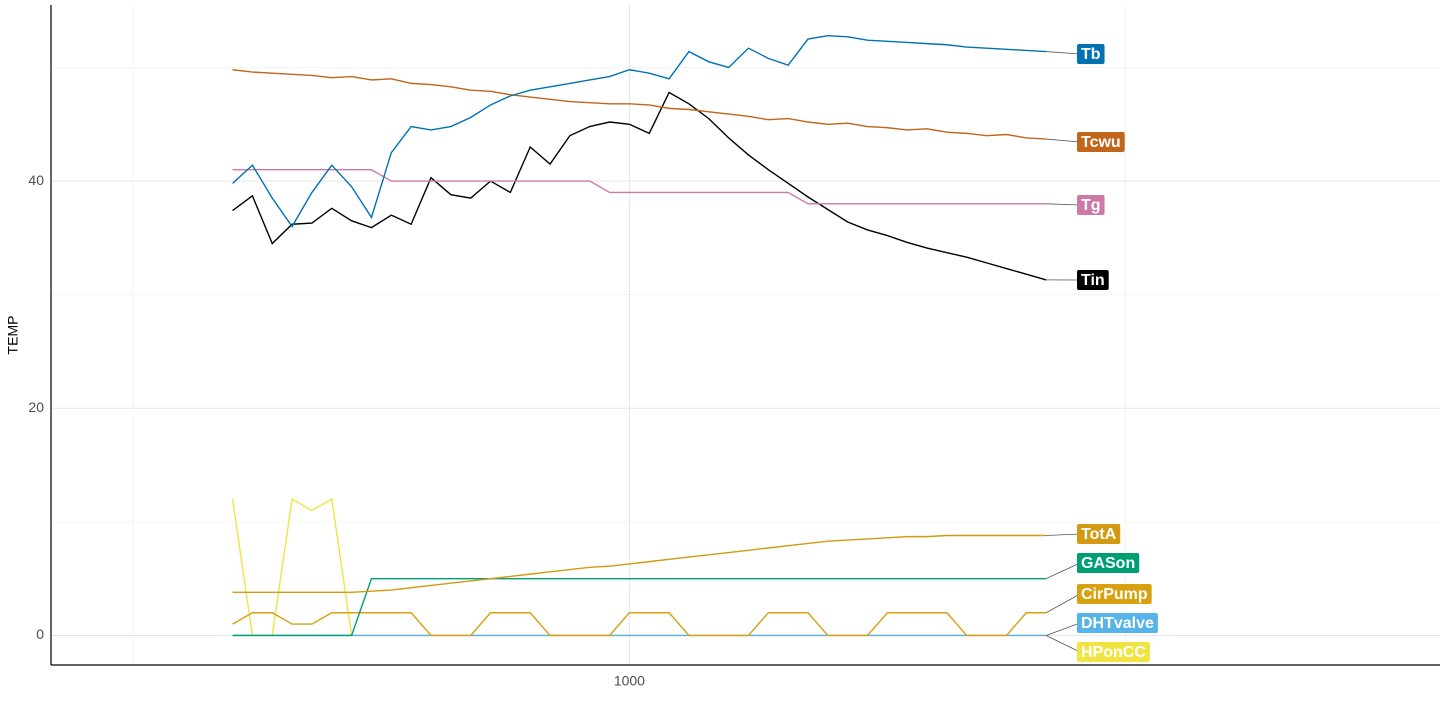 The image size is (1440, 714). What do you see at coordinates (629, 681) in the screenshot?
I see `x-tick-label: 1000` at bounding box center [629, 681].